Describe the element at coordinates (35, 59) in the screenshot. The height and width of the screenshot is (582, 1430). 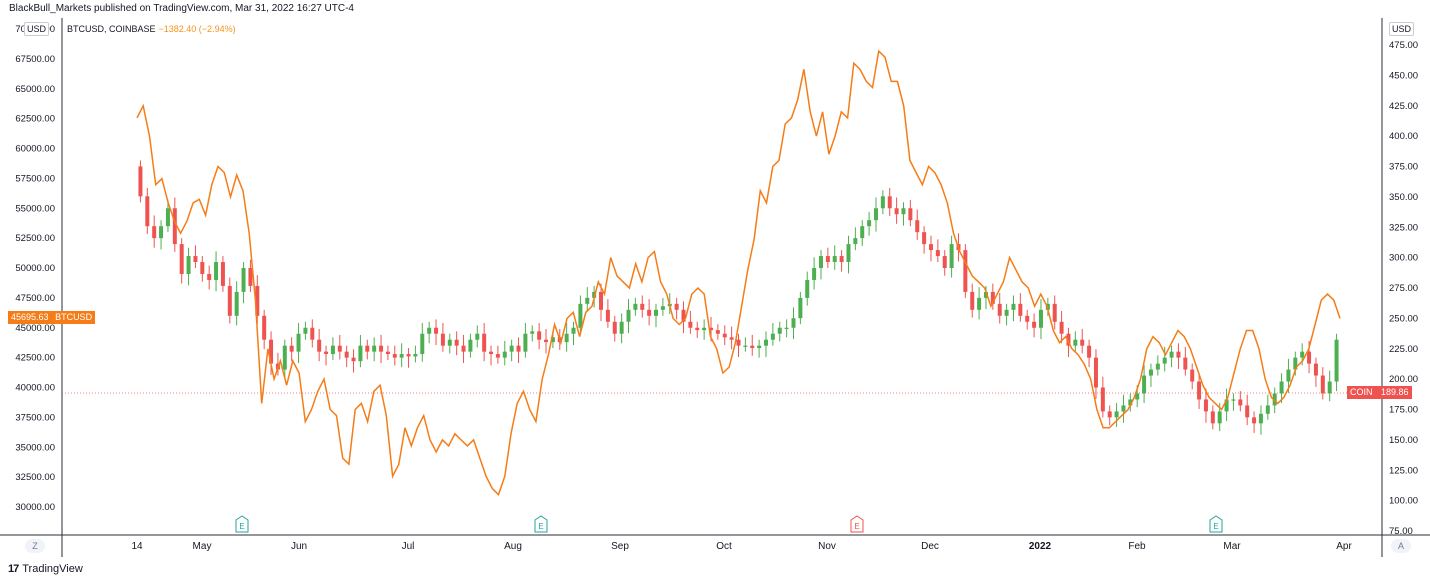
I see `left-tick-label: 67500.00` at that location.